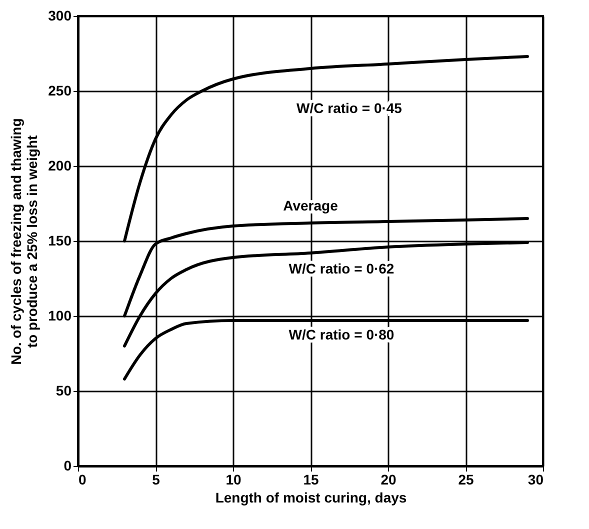  Describe the element at coordinates (64, 390) in the screenshot. I see `y-tick-label: 50` at that location.